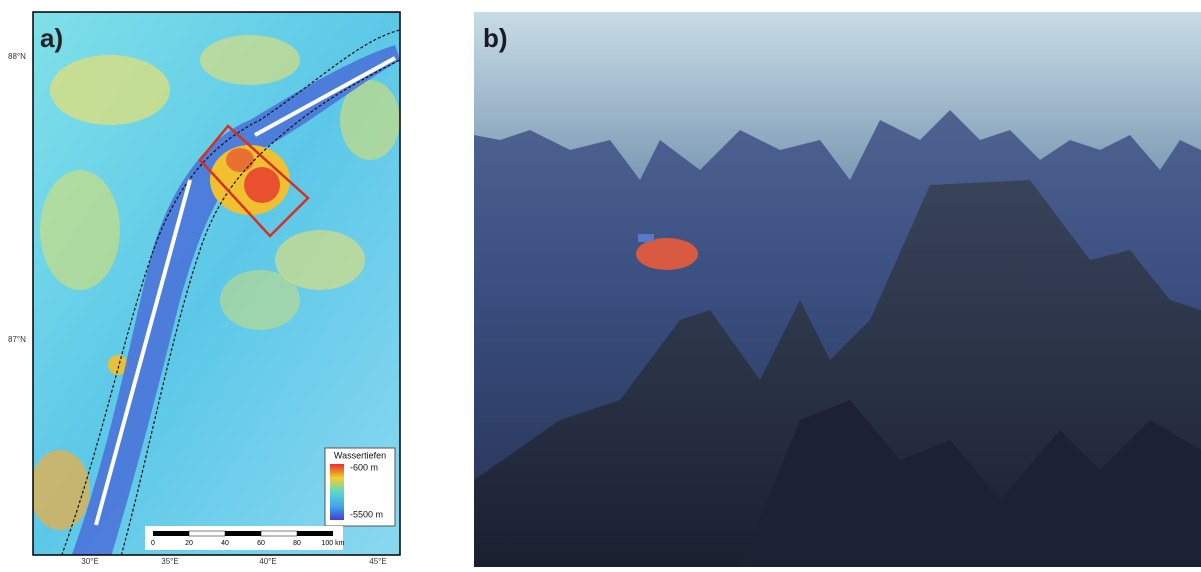  Describe the element at coordinates (970, 483) in the screenshot. I see `foreground-rocks` at that location.